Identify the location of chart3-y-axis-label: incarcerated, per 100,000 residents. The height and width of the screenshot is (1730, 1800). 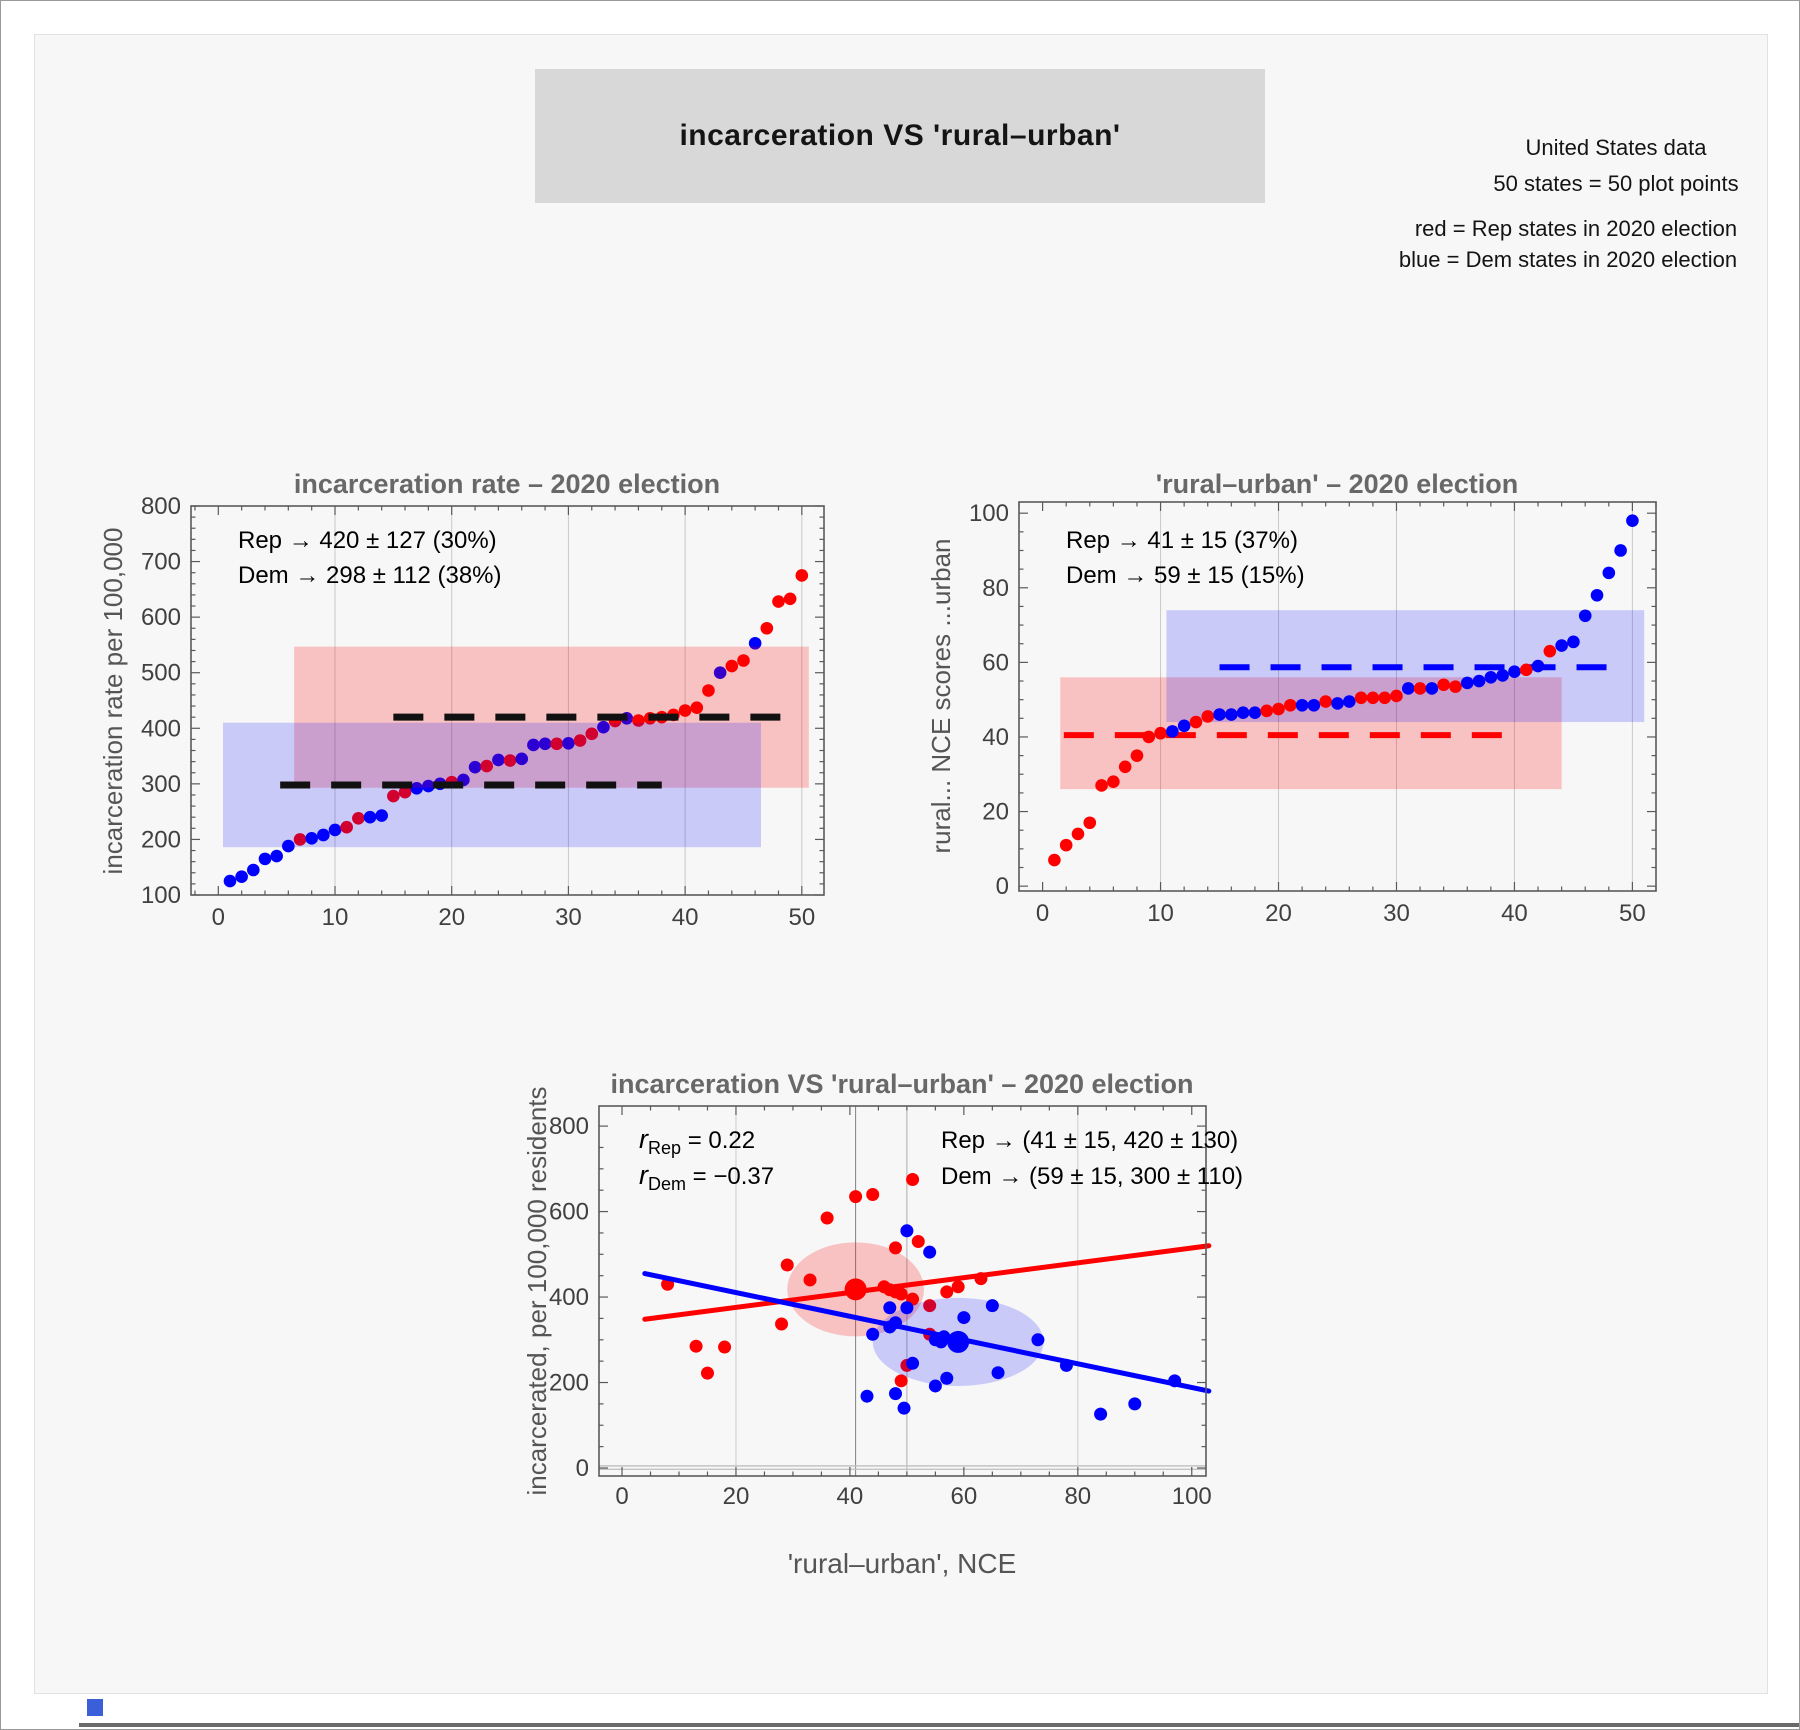
(537, 1290).